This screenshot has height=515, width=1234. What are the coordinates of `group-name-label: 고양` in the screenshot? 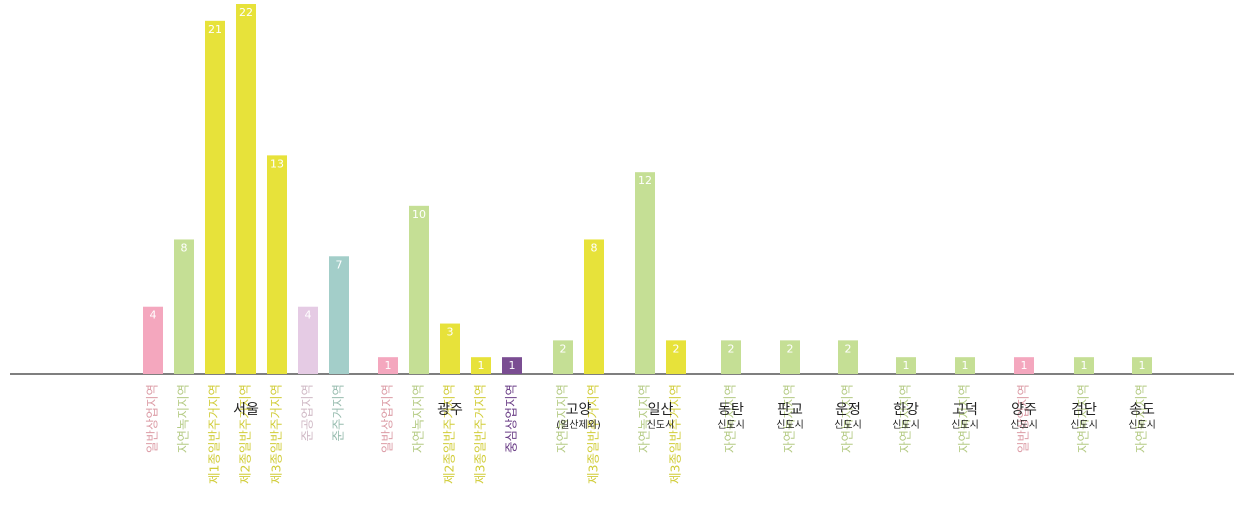 It's located at (579, 410).